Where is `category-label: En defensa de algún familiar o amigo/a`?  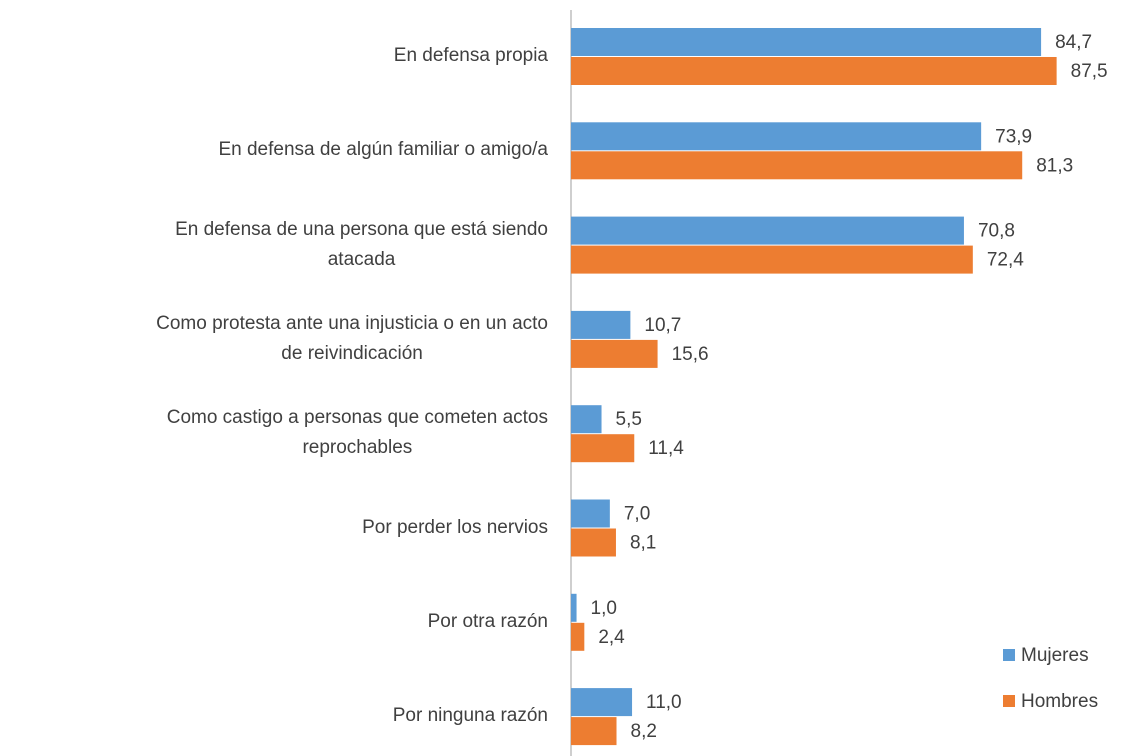
category-label: En defensa de algún familiar o amigo/a is located at coordinates (383, 150).